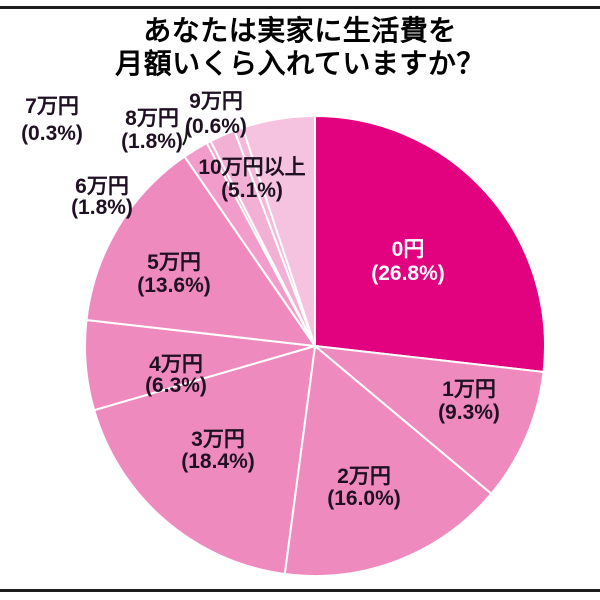 The height and width of the screenshot is (600, 600). What do you see at coordinates (176, 375) in the screenshot?
I see `slice-label-4万円: 4万円(6.3%)` at bounding box center [176, 375].